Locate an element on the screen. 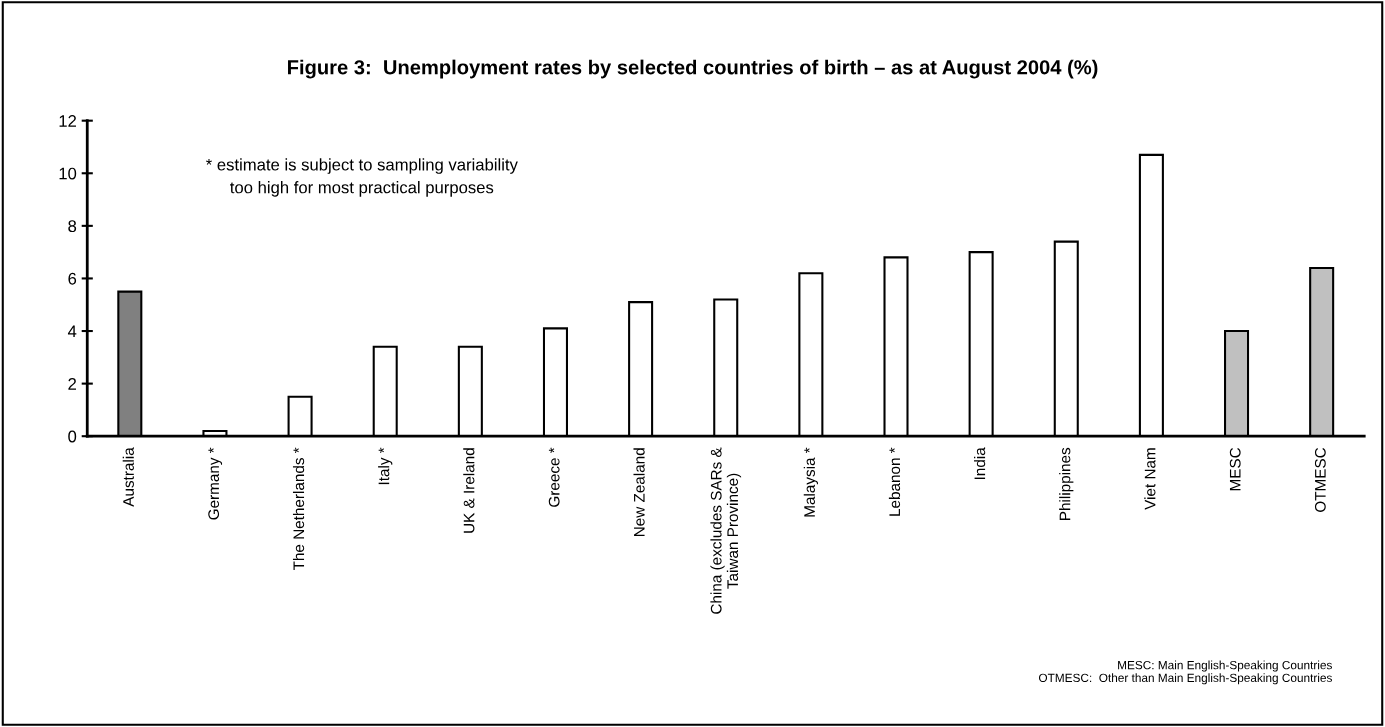  x-tick-label: Malaysia * is located at coordinates (810, 482).